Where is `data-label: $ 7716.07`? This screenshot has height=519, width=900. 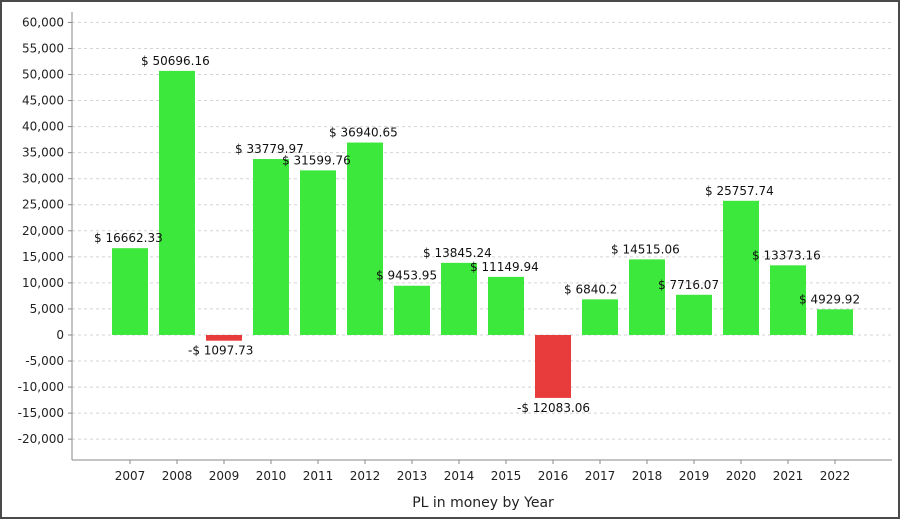
data-label: $ 7716.07 is located at coordinates (688, 285).